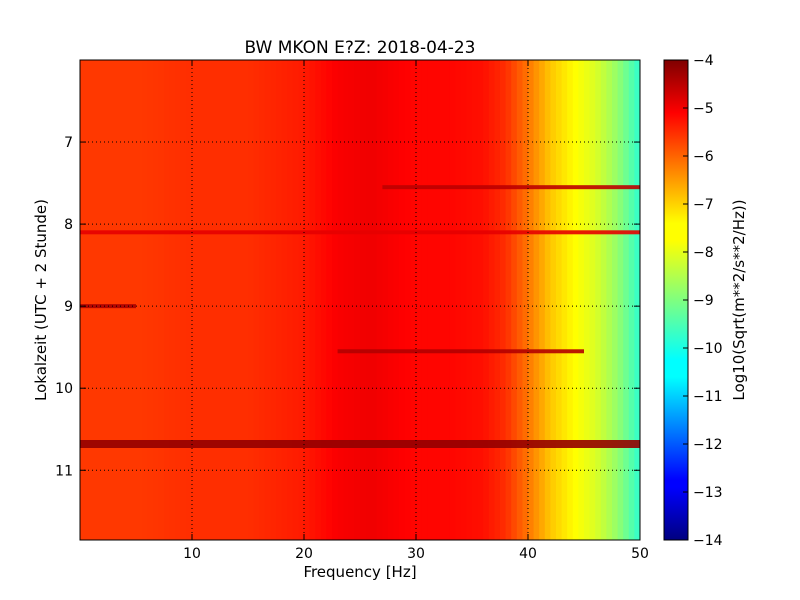 The height and width of the screenshot is (600, 800). Describe the element at coordinates (304, 554) in the screenshot. I see `x-tick-label: 20` at that location.